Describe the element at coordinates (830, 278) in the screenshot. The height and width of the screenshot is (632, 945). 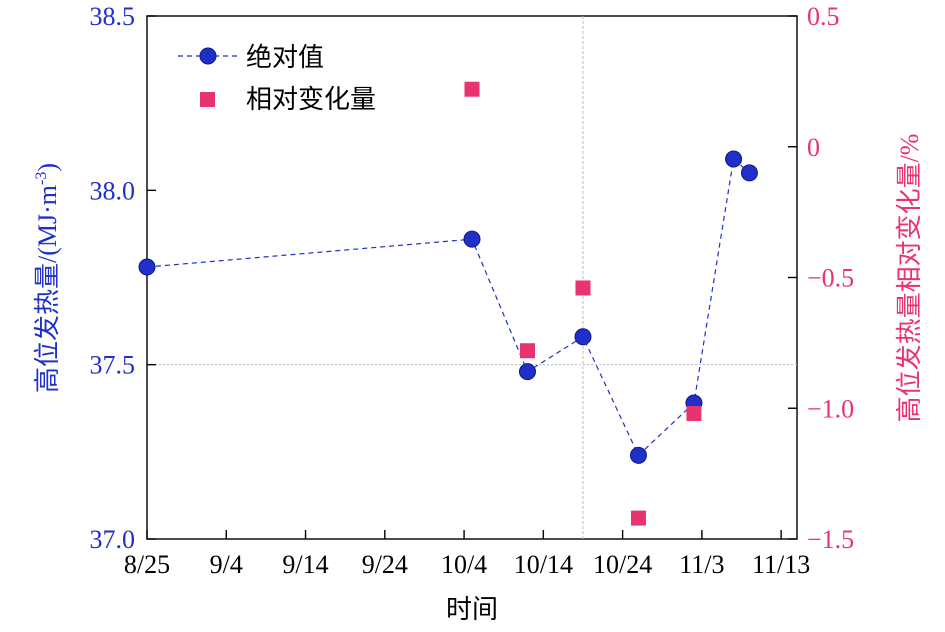
I see `y-right-tick-label: −0.5` at that location.